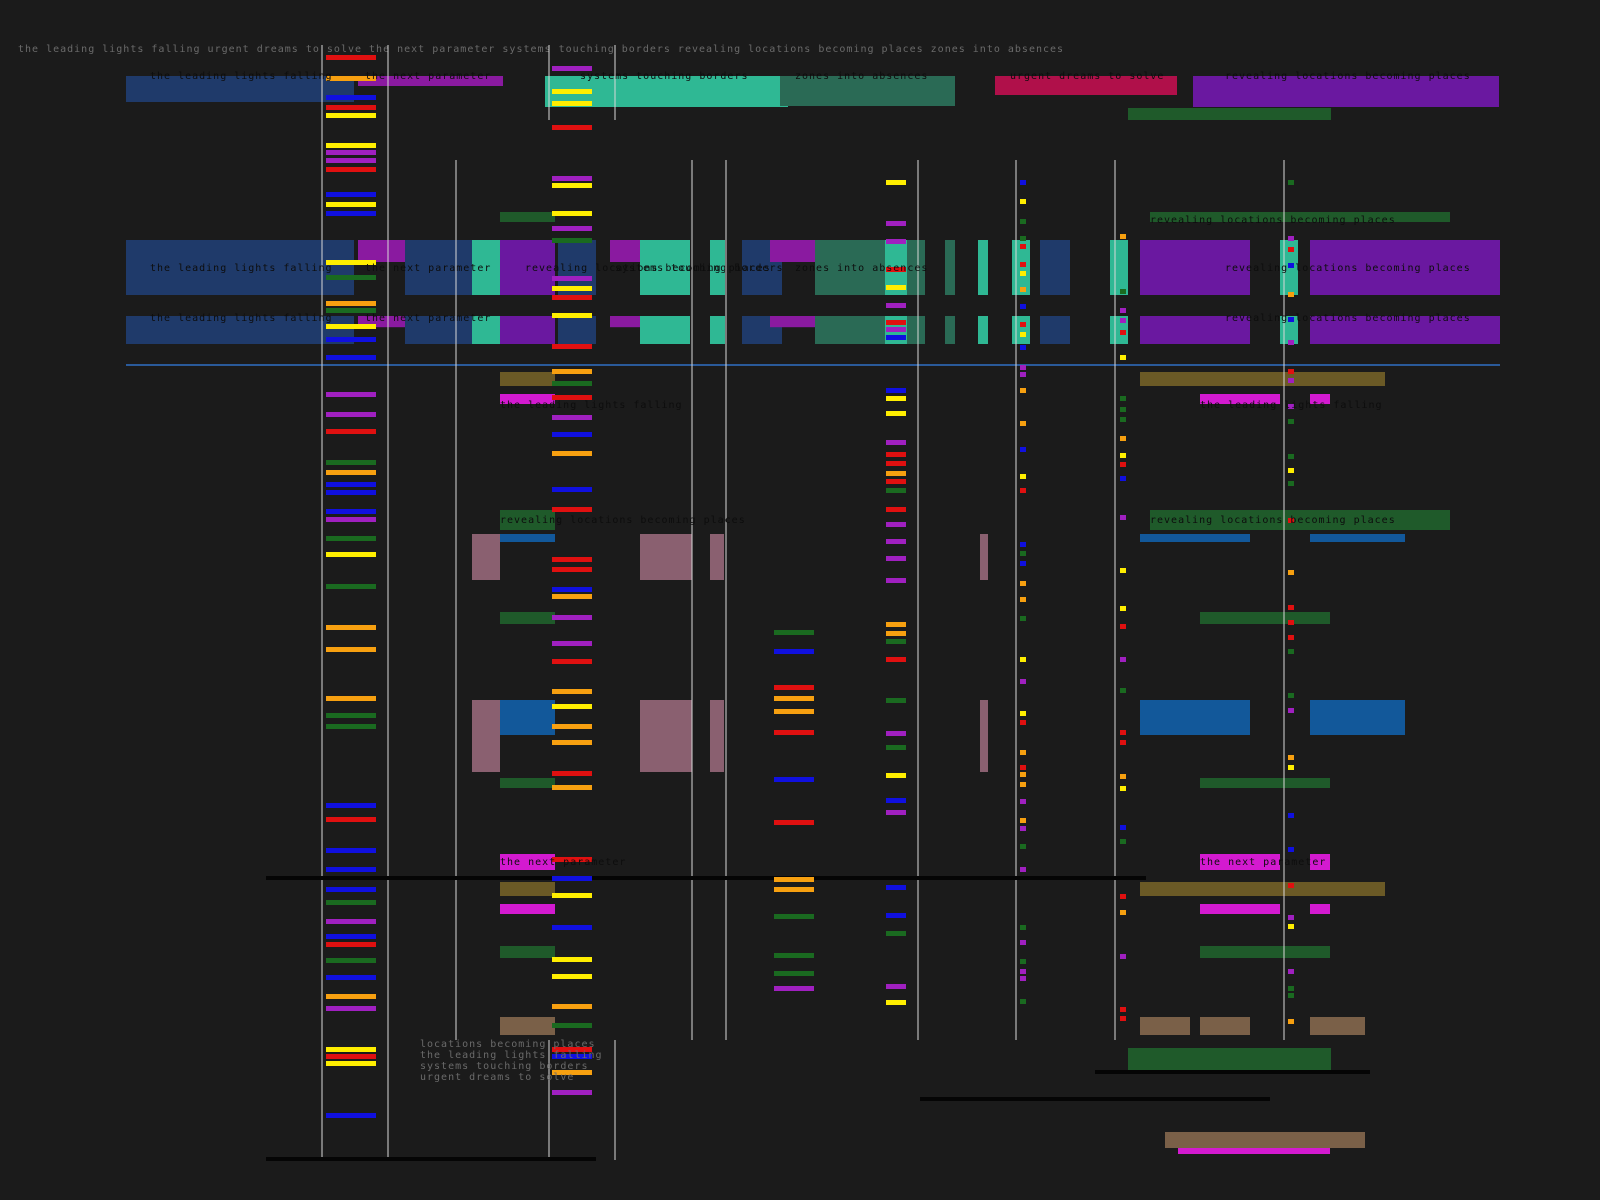  What do you see at coordinates (1263, 862) in the screenshot?
I see `band-label: the next parameter` at bounding box center [1263, 862].